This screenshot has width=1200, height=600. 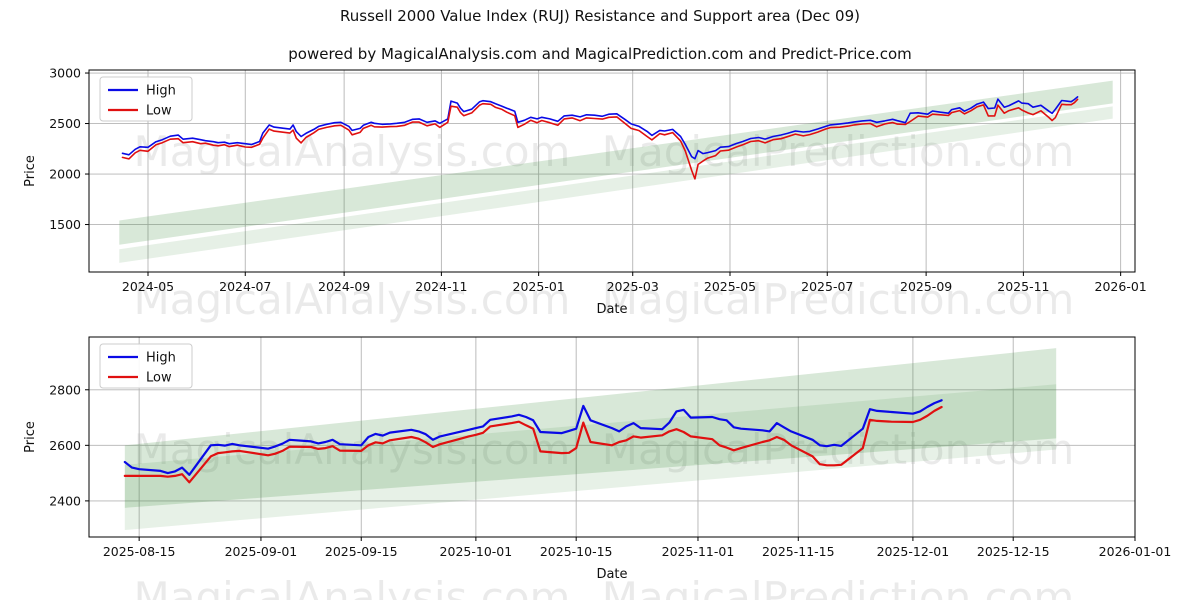 I want to click on x-tick-label: 2025-09-01, so click(x=261, y=551).